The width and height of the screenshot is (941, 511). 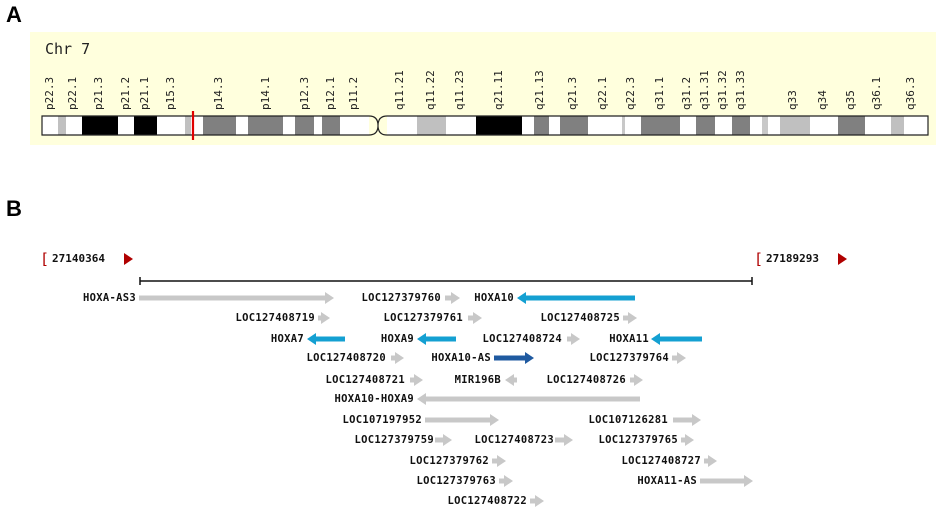 What do you see at coordinates (394, 440) in the screenshot?
I see `gene-label: LOC127379759` at bounding box center [394, 440].